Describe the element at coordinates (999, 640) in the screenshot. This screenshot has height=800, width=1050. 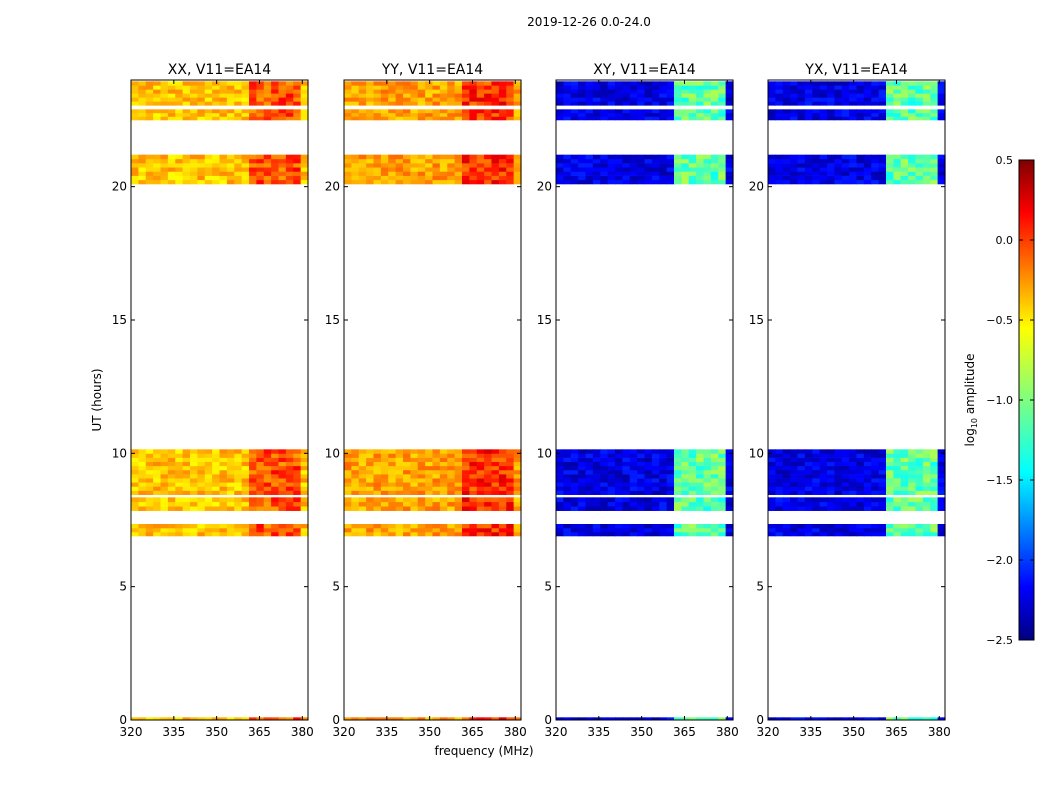
I see `colorbar-tick-label: −2.5` at that location.